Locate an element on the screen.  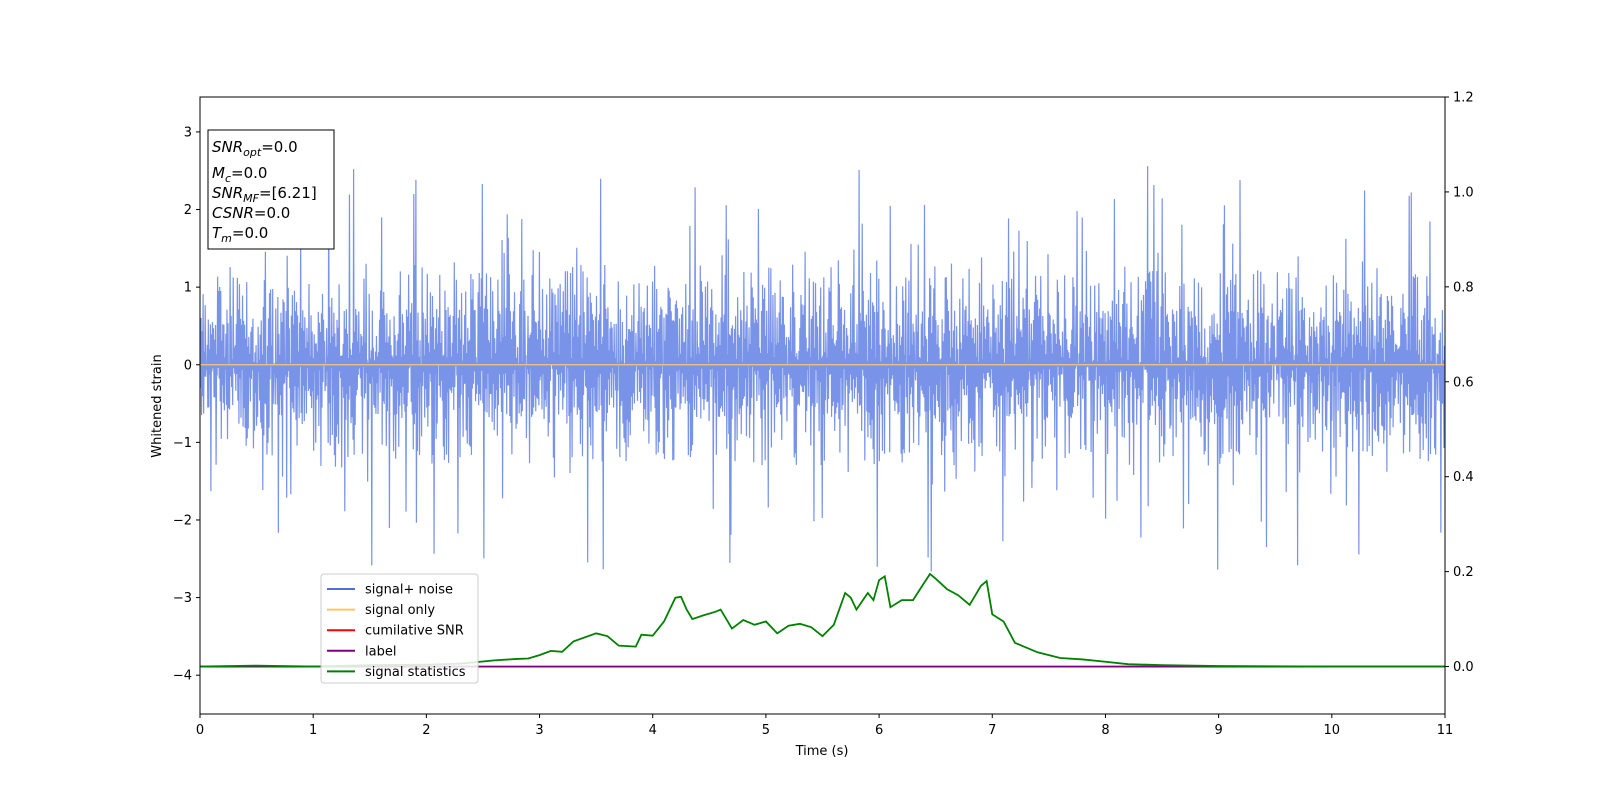
annotation-frame is located at coordinates (271, 189).